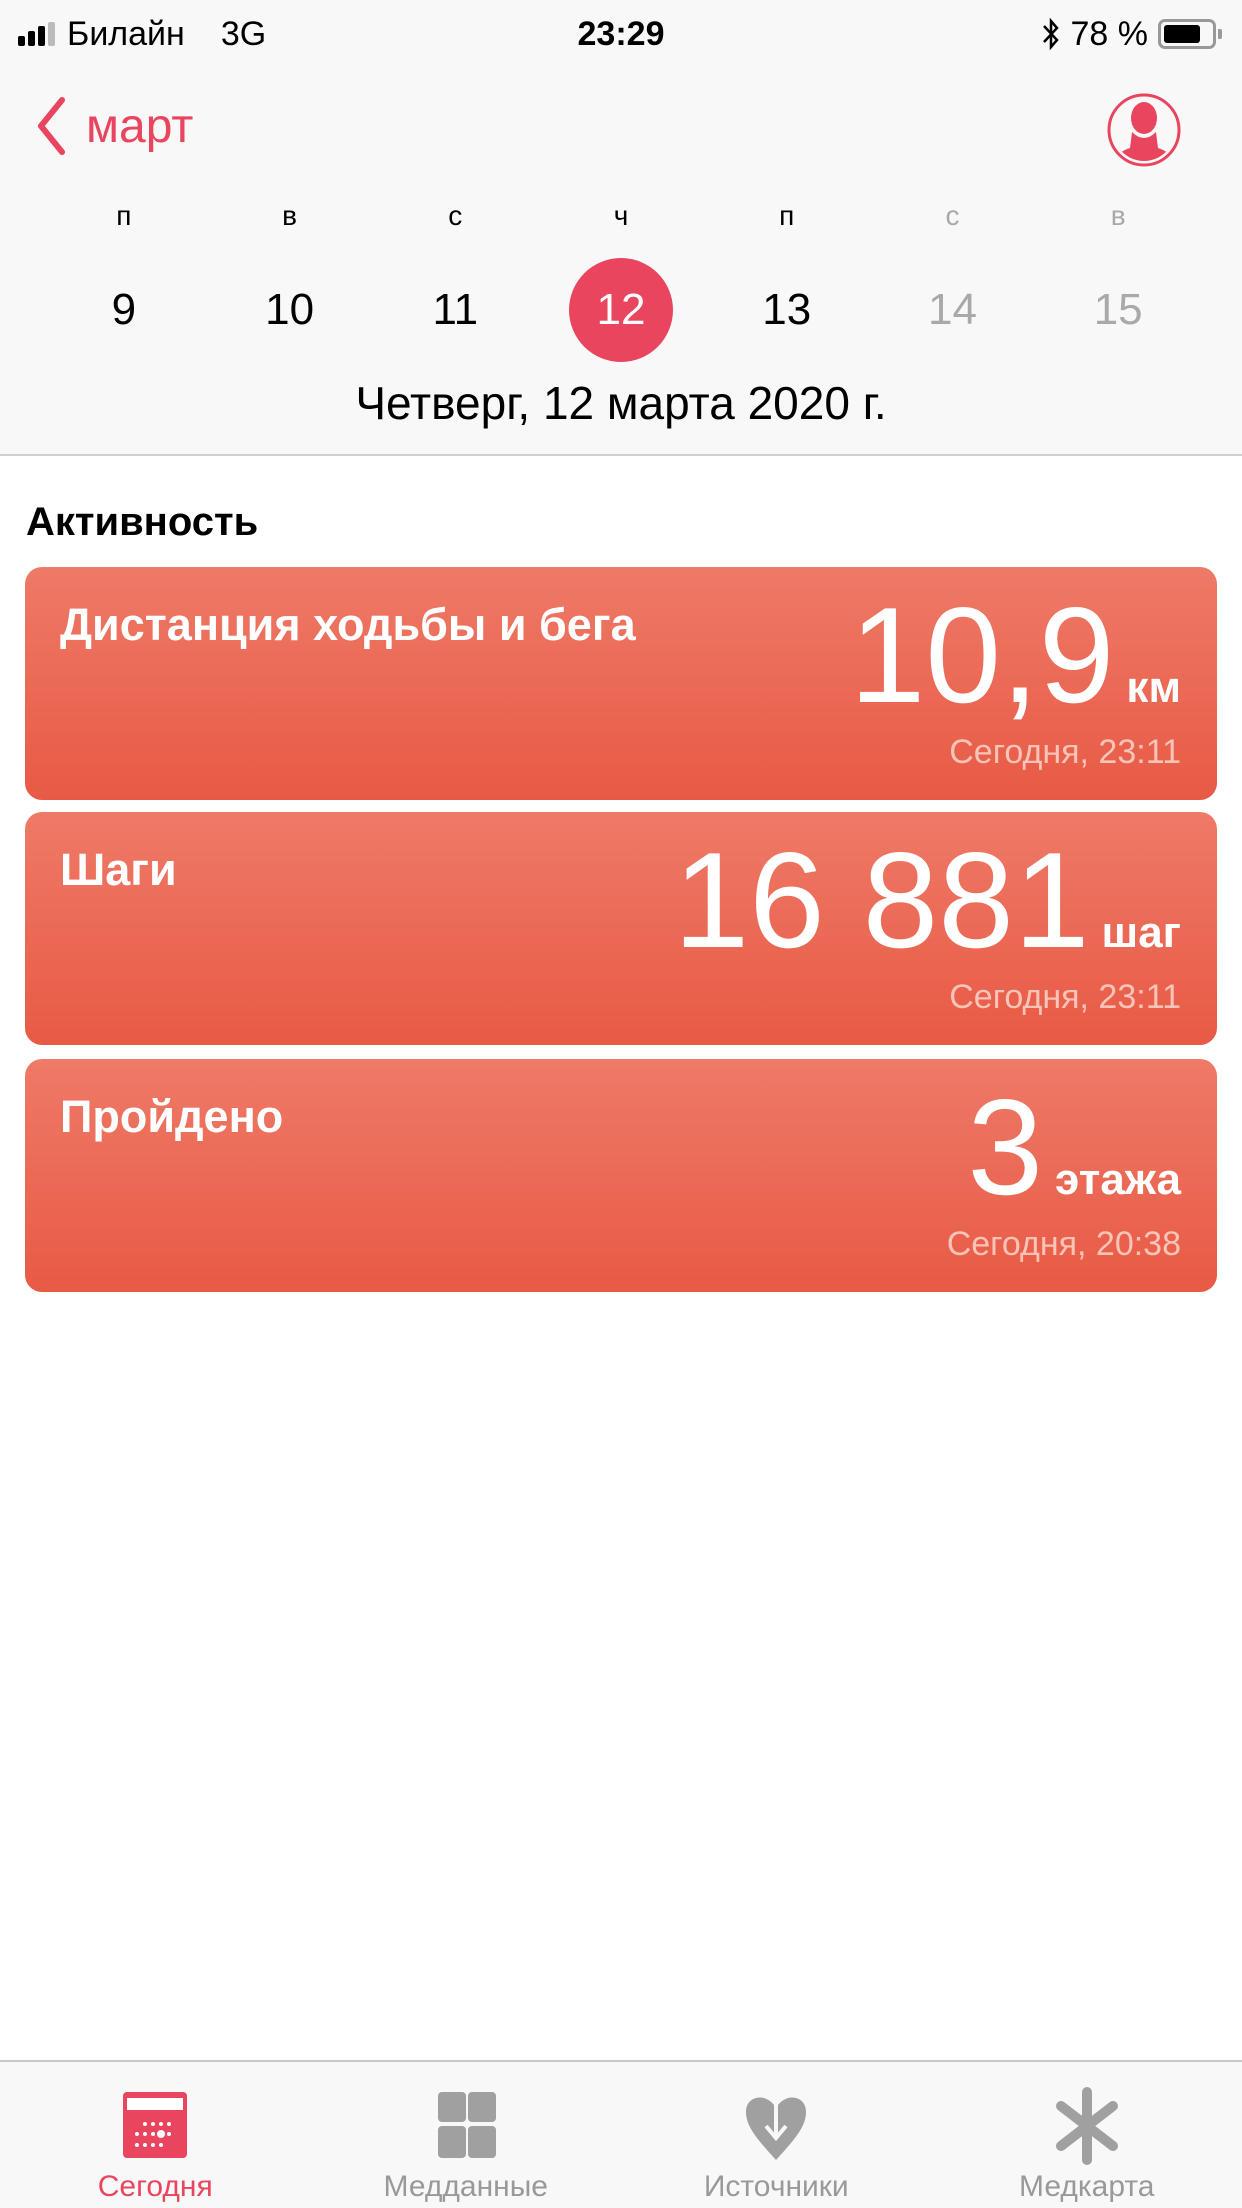  I want to click on section-title: Активность, so click(142, 522).